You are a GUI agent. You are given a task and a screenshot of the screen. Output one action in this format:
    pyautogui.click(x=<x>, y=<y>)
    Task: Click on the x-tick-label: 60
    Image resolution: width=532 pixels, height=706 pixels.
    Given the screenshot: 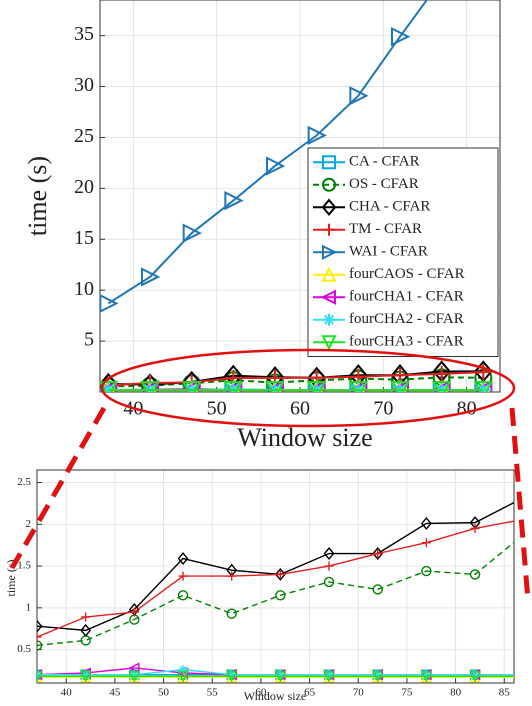 What is the action you would take?
    pyautogui.click(x=261, y=692)
    